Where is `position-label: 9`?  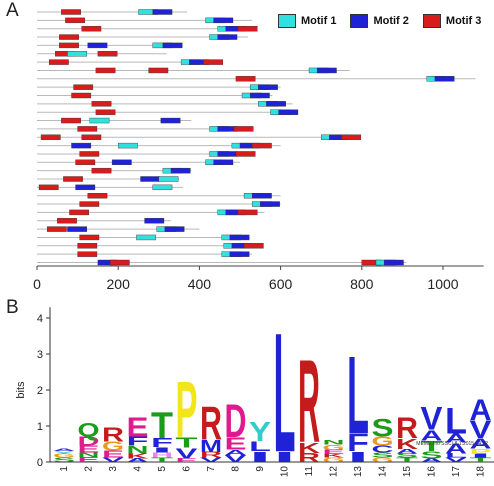 position-label: 9 is located at coordinates (260, 469).